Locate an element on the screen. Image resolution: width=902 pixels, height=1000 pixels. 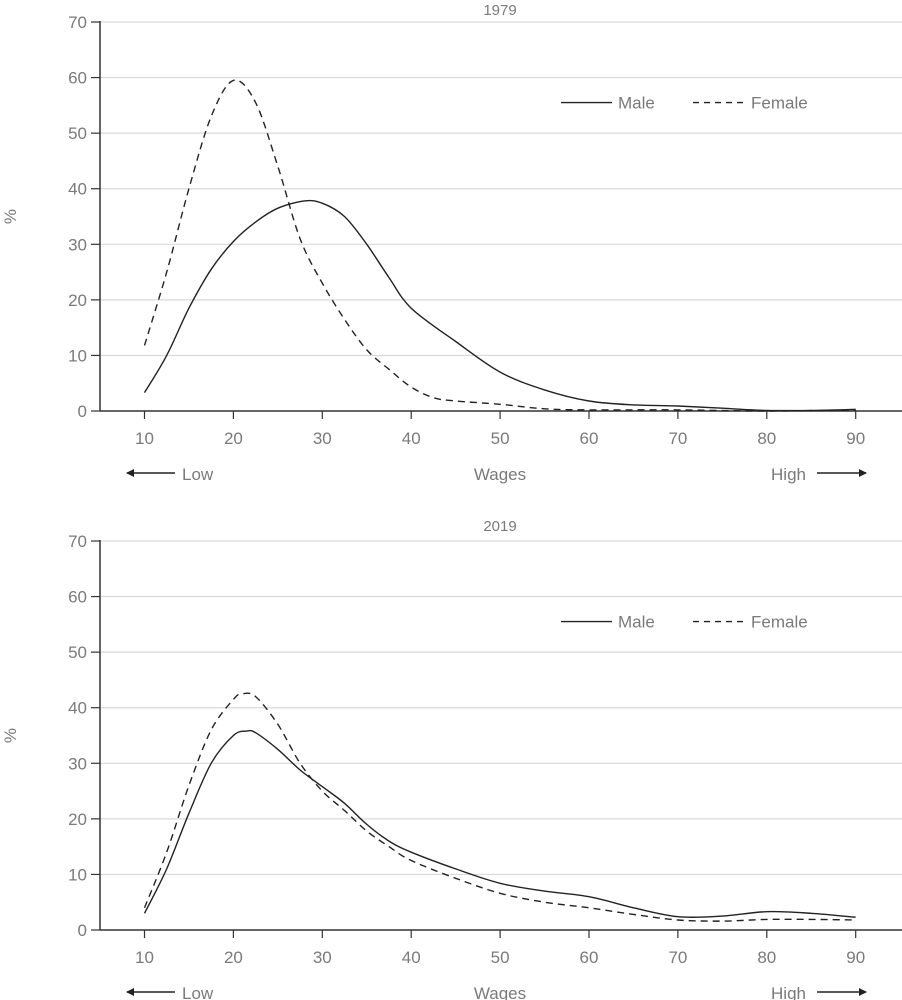
chart-title: 2019 is located at coordinates (499, 526).